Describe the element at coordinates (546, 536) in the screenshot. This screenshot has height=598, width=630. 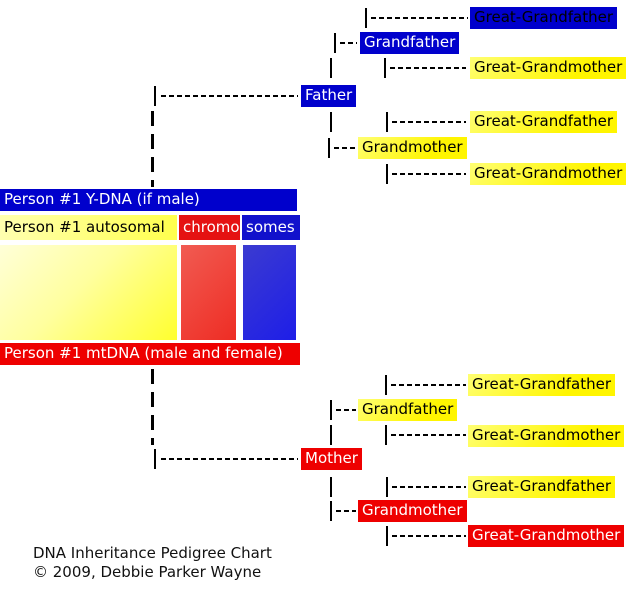
I see `node-maternal-great-grandmother-2: Great-Grandmother` at that location.